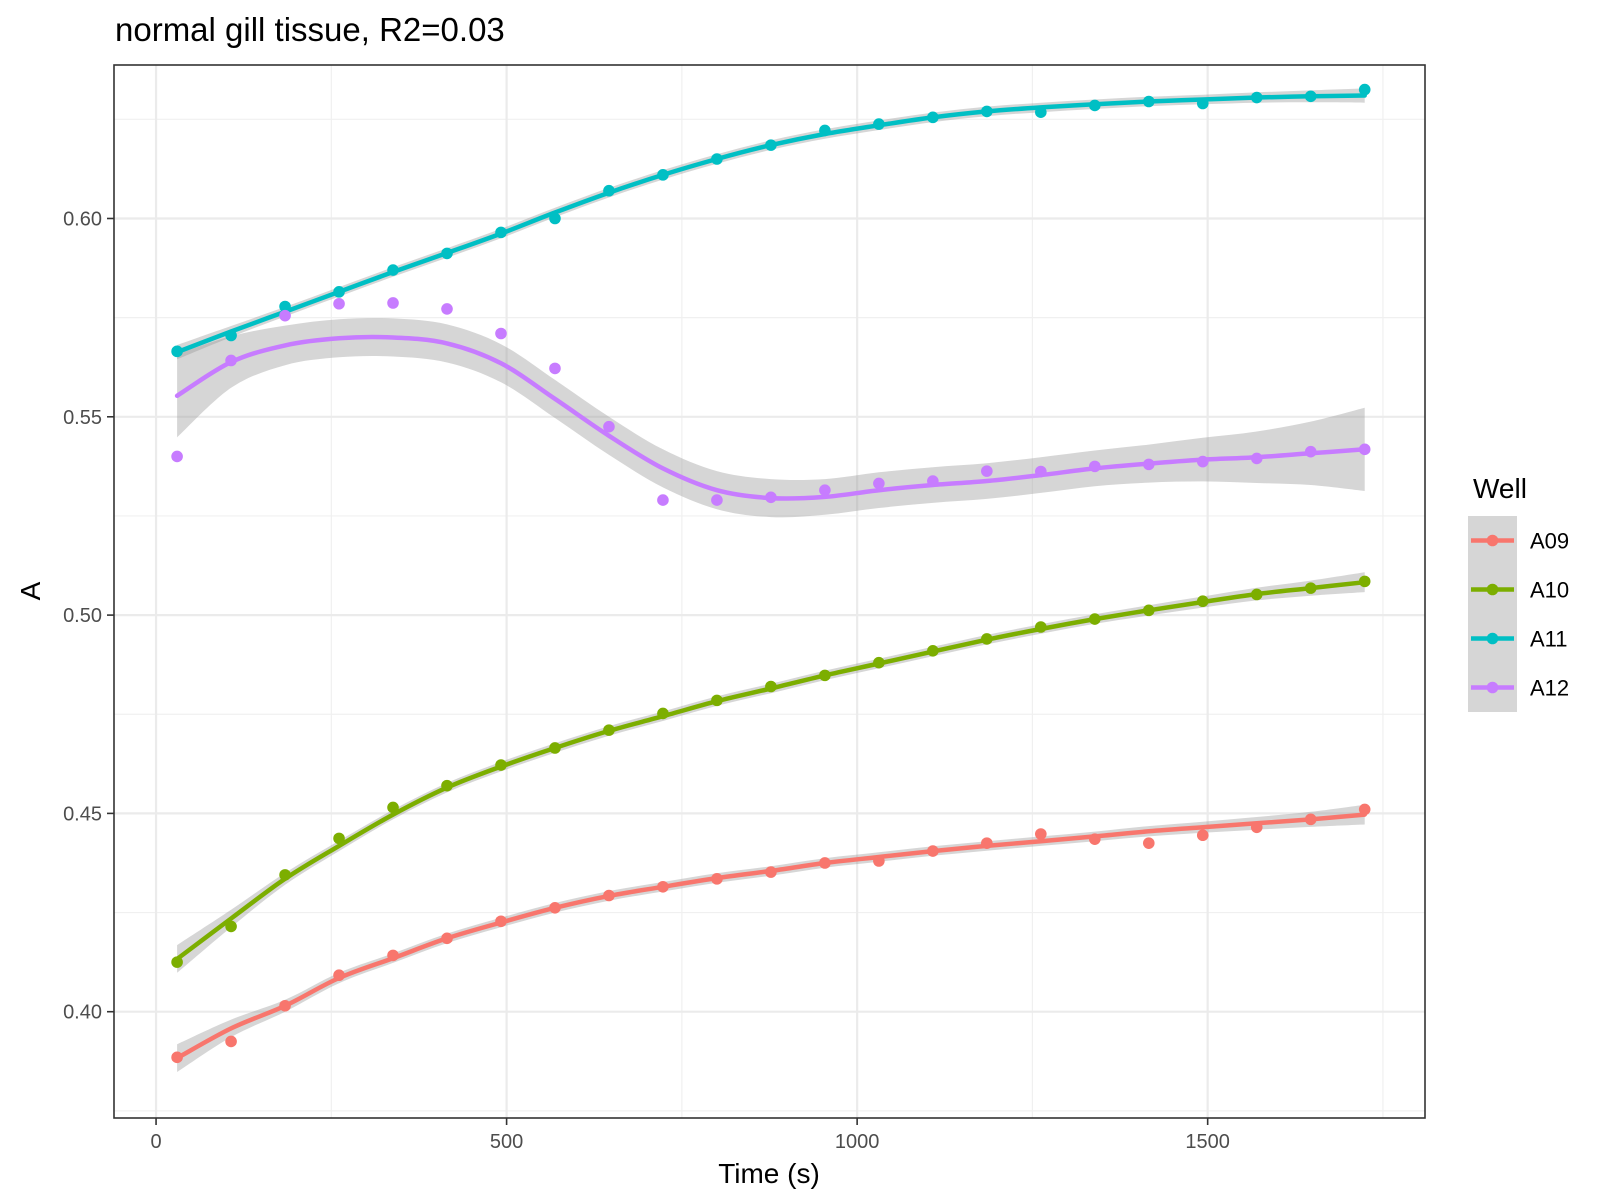 Image resolution: width=1600 pixels, height=1200 pixels. What do you see at coordinates (506, 1142) in the screenshot?
I see `x-tick-label: 500` at bounding box center [506, 1142].